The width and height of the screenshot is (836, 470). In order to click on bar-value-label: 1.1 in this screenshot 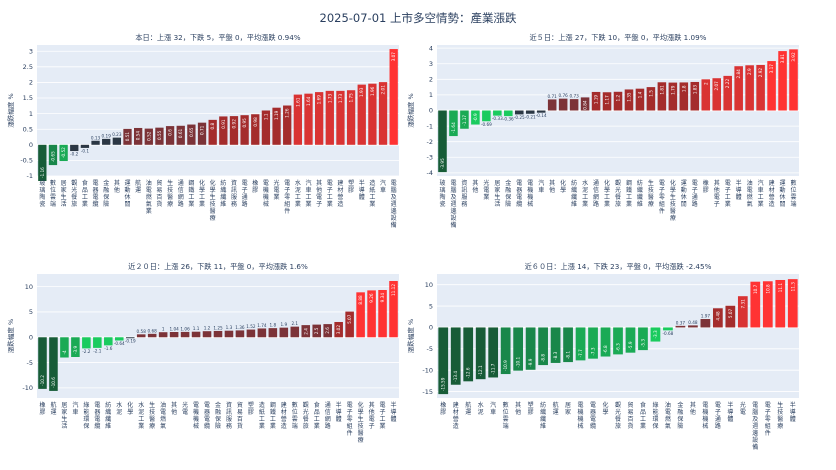, I will do `click(265, 116)`.